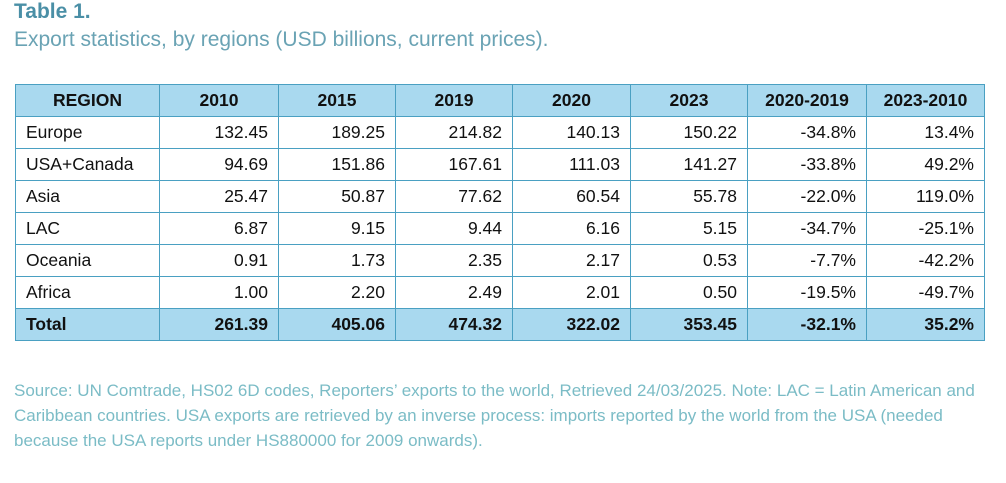 The height and width of the screenshot is (483, 1006). What do you see at coordinates (925, 292) in the screenshot?
I see `change-cell: -49.7%` at bounding box center [925, 292].